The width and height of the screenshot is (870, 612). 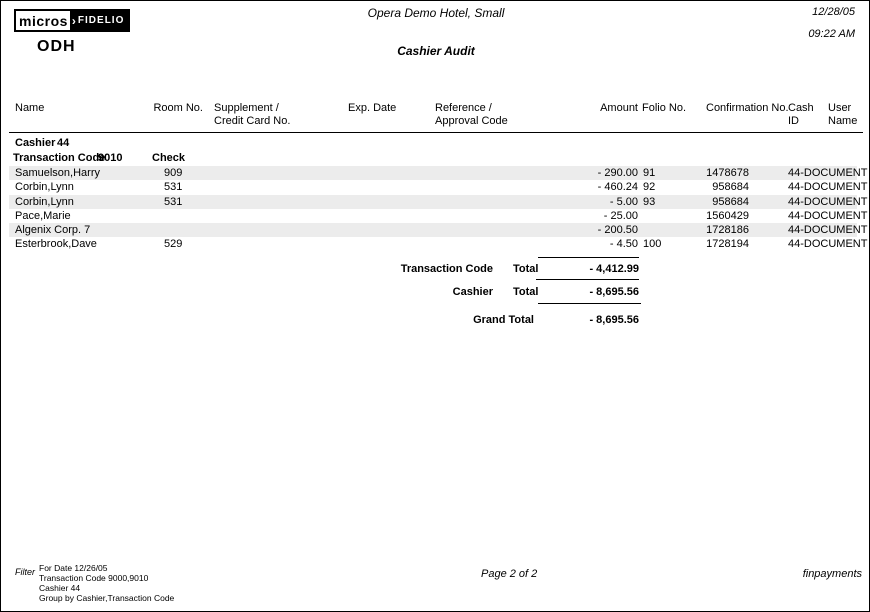 I want to click on cell-confirmation: 1728186, so click(x=727, y=230).